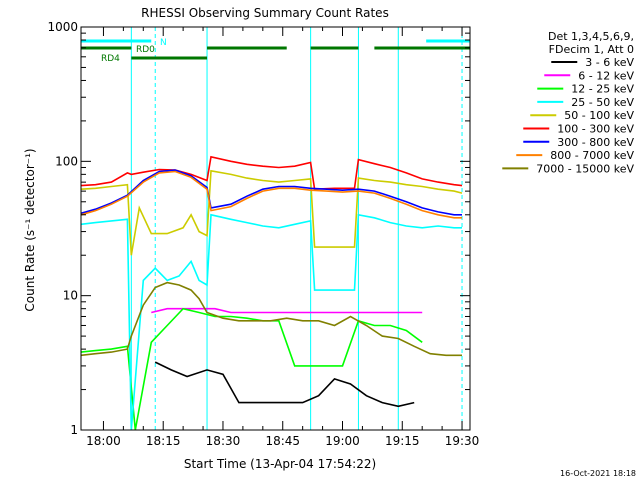 This screenshot has height=480, width=640. I want to click on y-axis-label: Count Rate (s⁻¹ detector⁻¹), so click(30, 229).